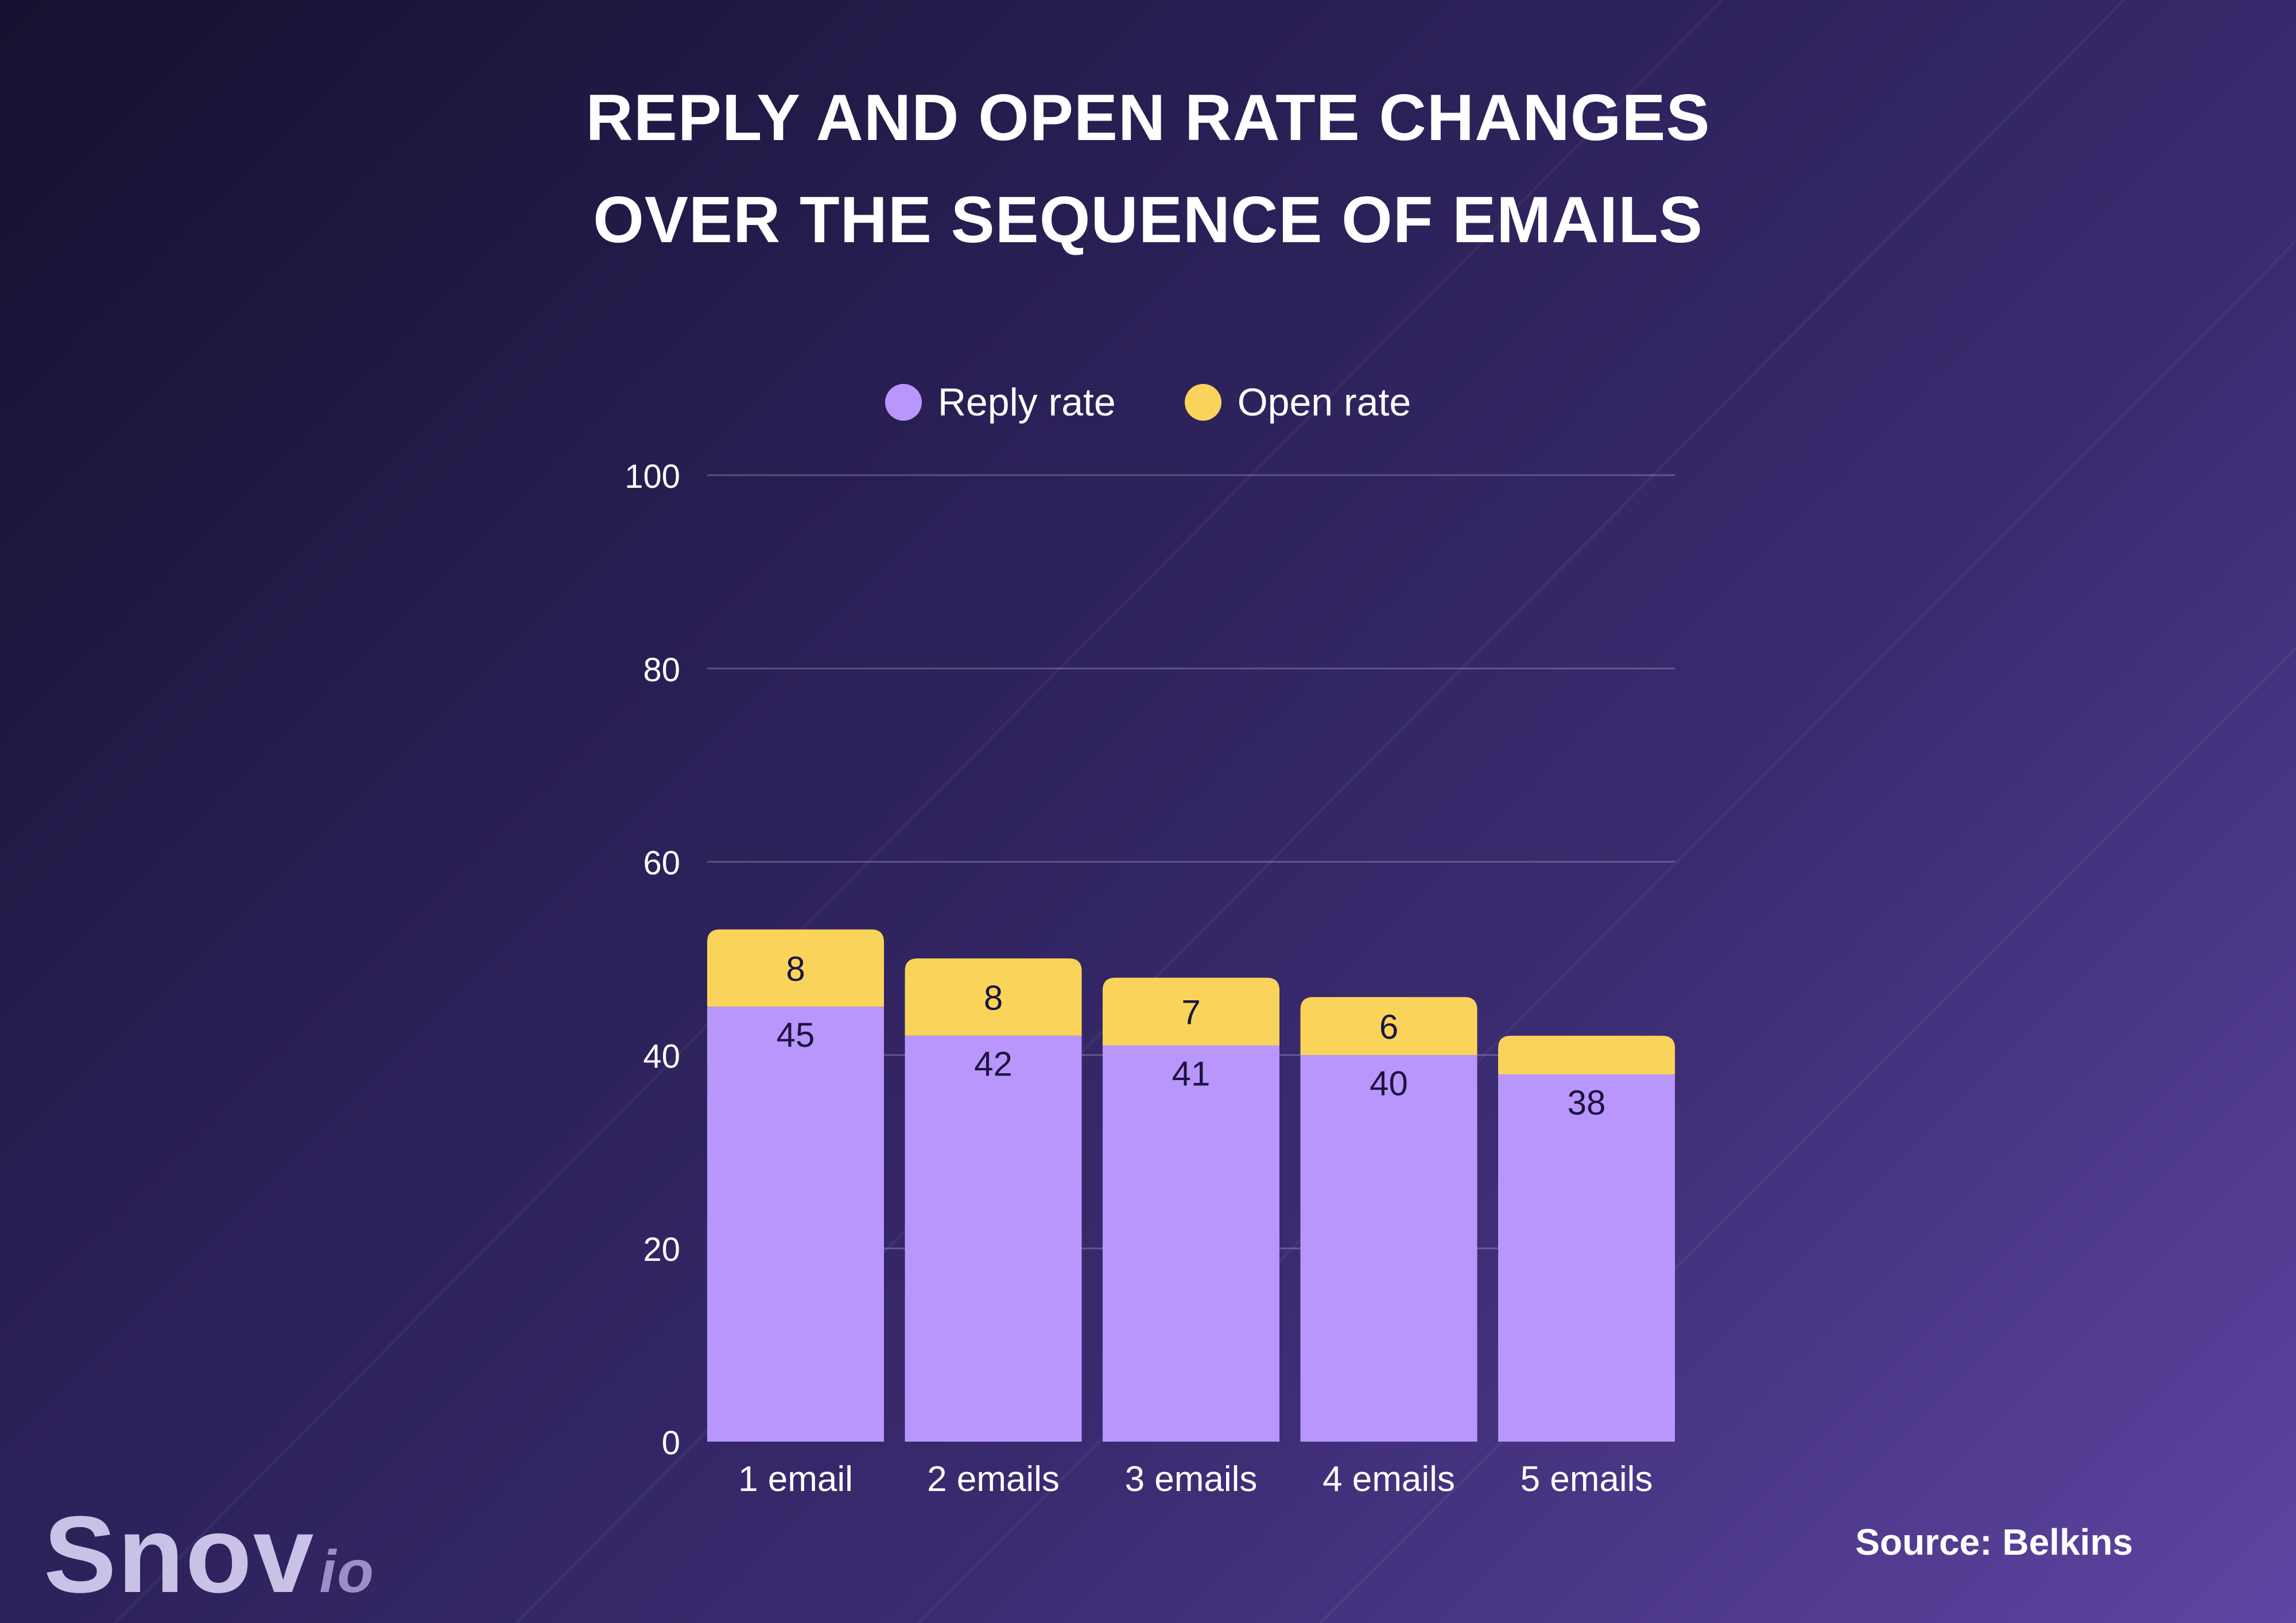 This screenshot has height=1623, width=2296. I want to click on y-tick-label-60: 60, so click(661, 863).